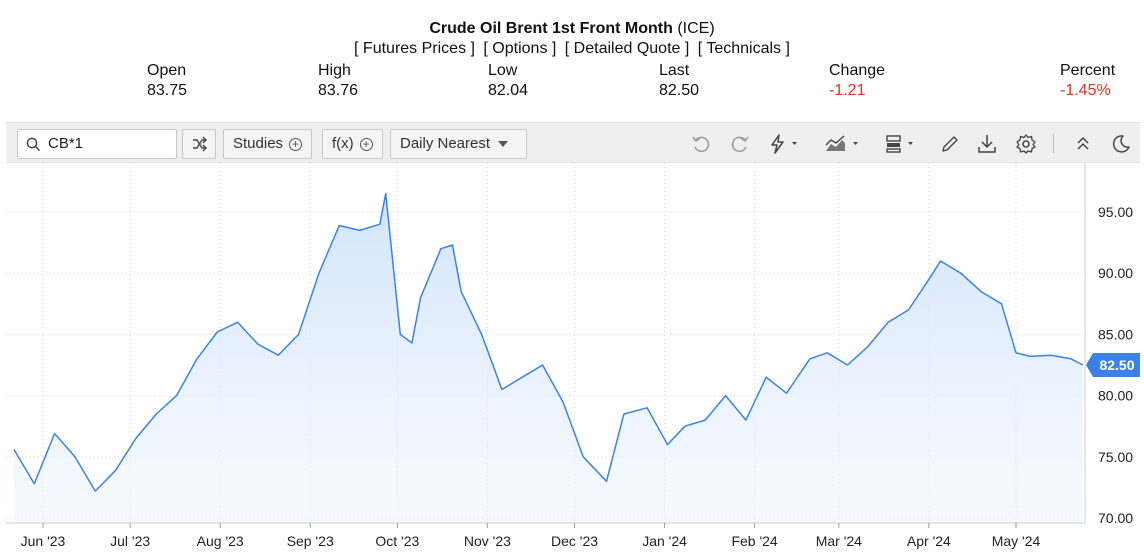 The width and height of the screenshot is (1144, 553). I want to click on open-value: 83.75, so click(167, 90).